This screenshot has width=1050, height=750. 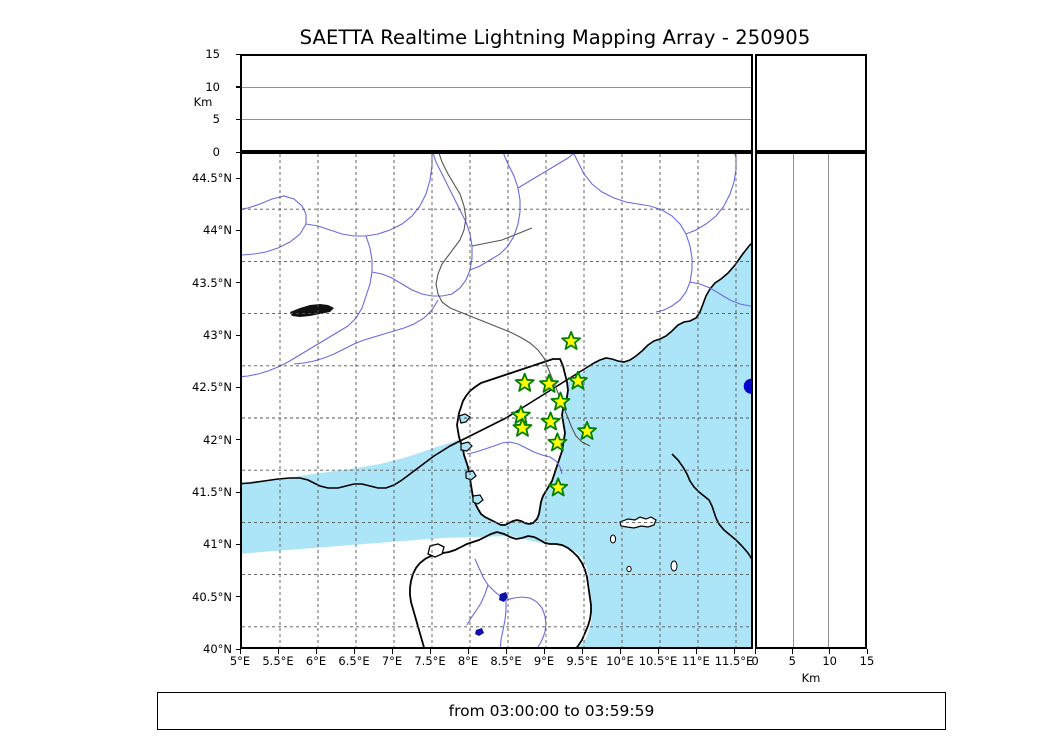 What do you see at coordinates (392, 651) in the screenshot?
I see `lon-tickmark-7°E` at bounding box center [392, 651].